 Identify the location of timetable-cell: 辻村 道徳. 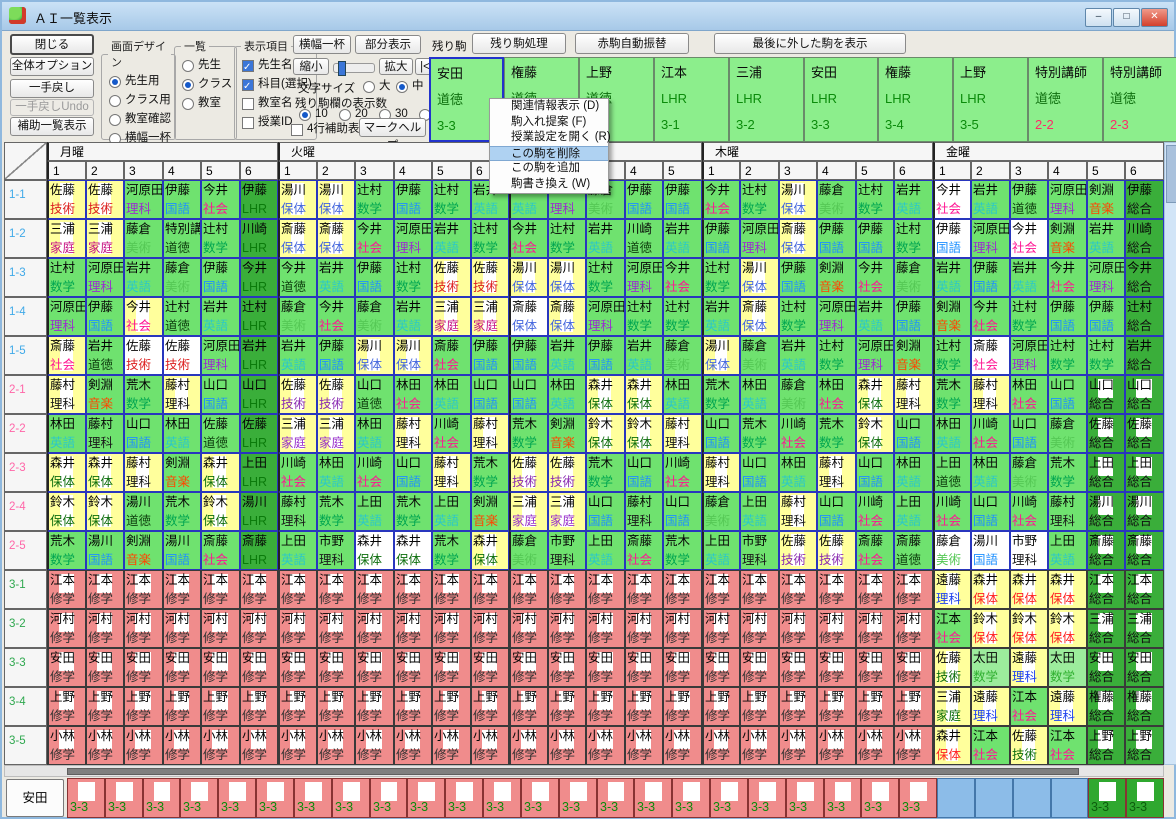
(182, 316).